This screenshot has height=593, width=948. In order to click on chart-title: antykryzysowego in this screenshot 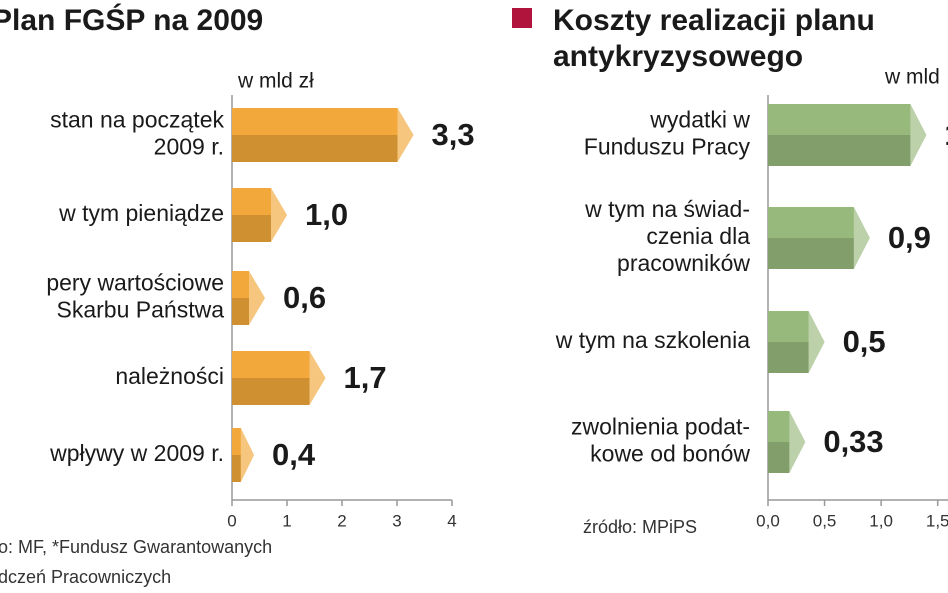, I will do `click(678, 56)`.